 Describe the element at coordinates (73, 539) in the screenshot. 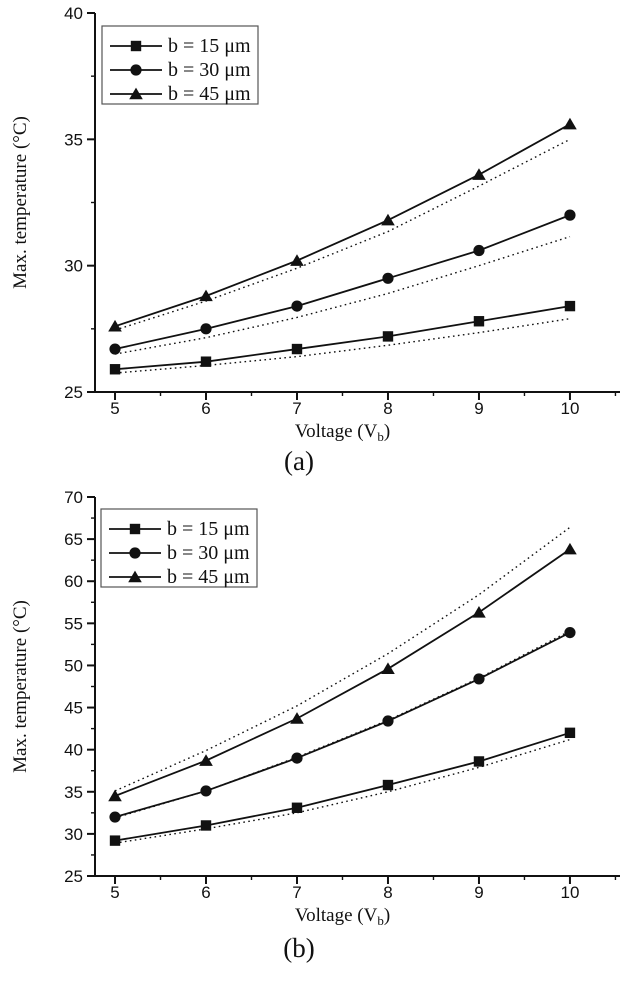

I see `y-tick-label: 65` at that location.